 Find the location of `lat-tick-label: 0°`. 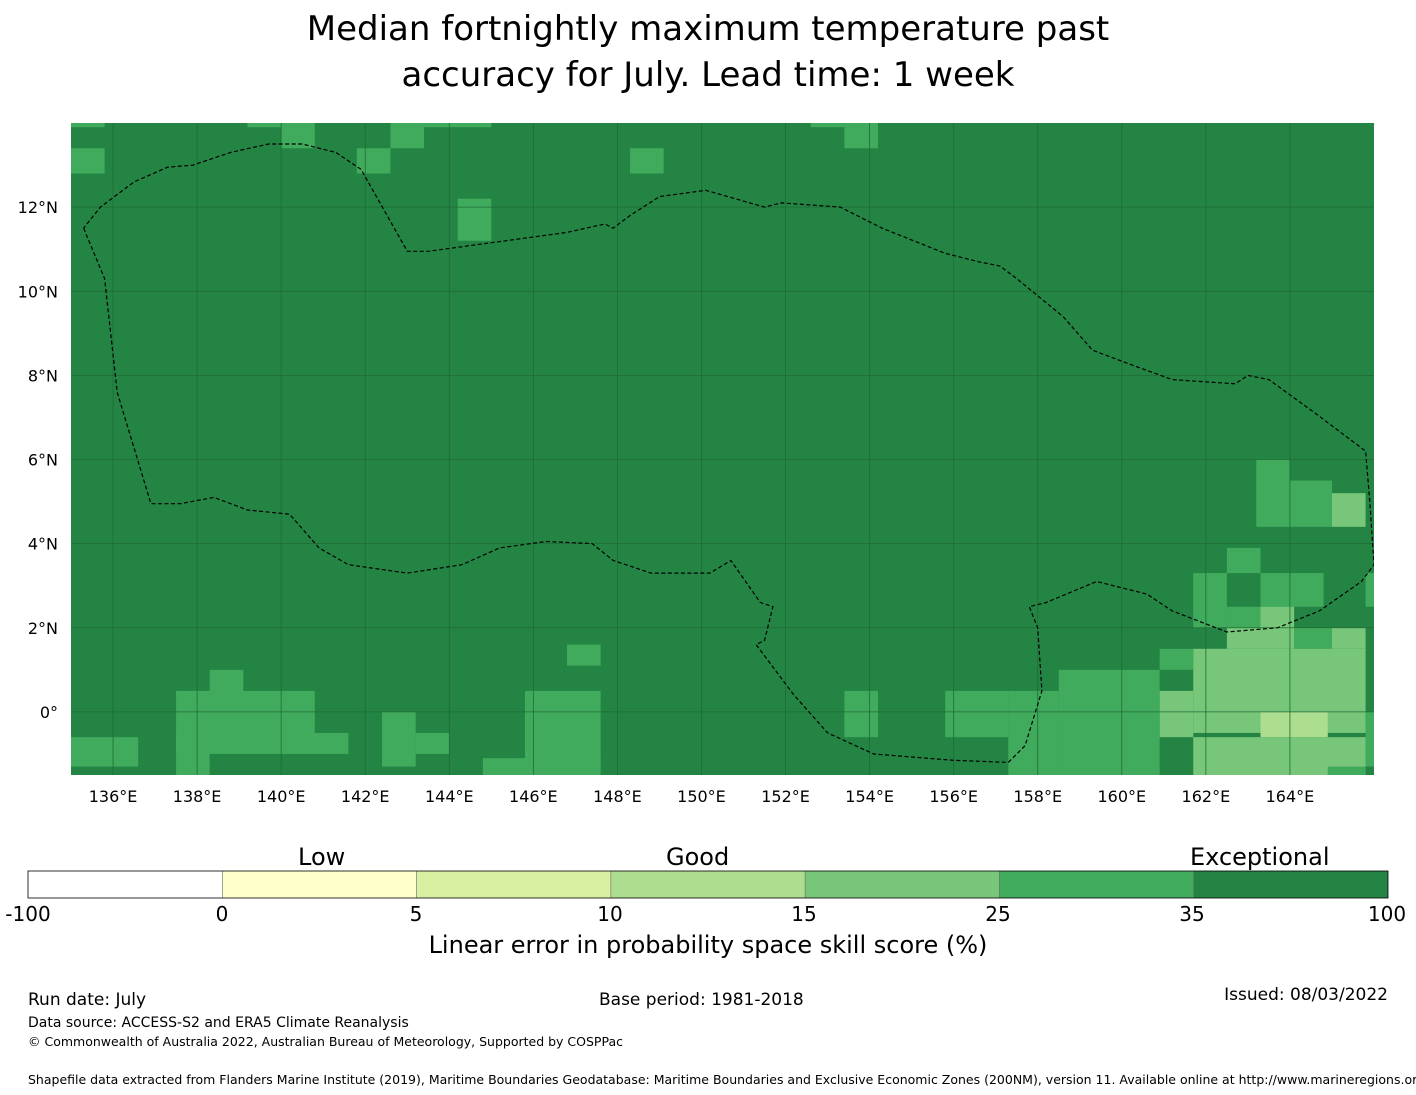

lat-tick-label: 0° is located at coordinates (49, 712).